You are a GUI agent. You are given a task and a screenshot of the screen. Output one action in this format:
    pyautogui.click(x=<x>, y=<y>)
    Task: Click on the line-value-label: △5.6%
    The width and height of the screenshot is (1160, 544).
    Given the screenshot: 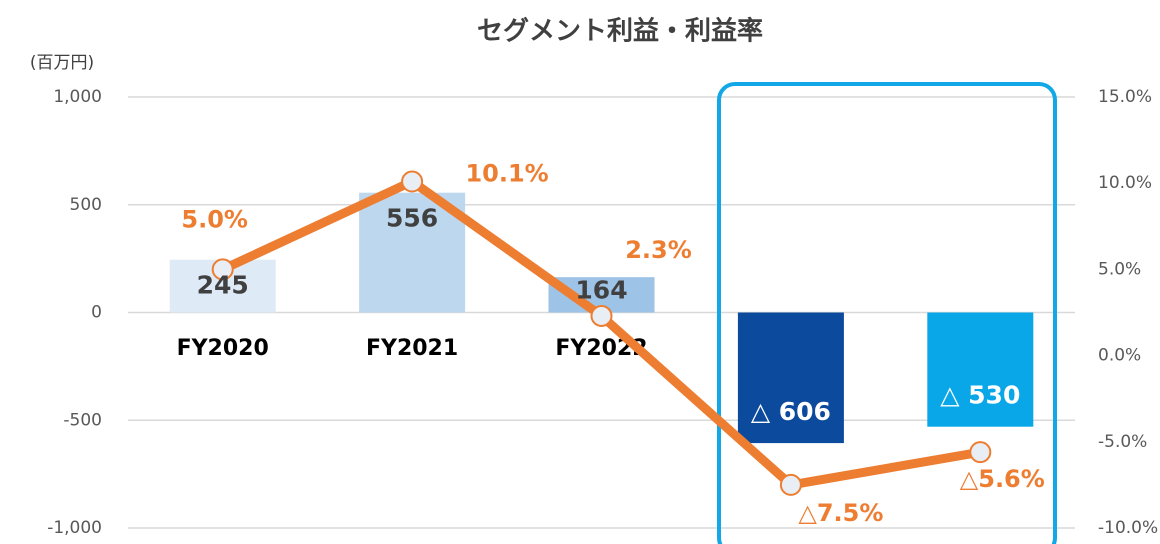 What is the action you would take?
    pyautogui.click(x=1002, y=479)
    